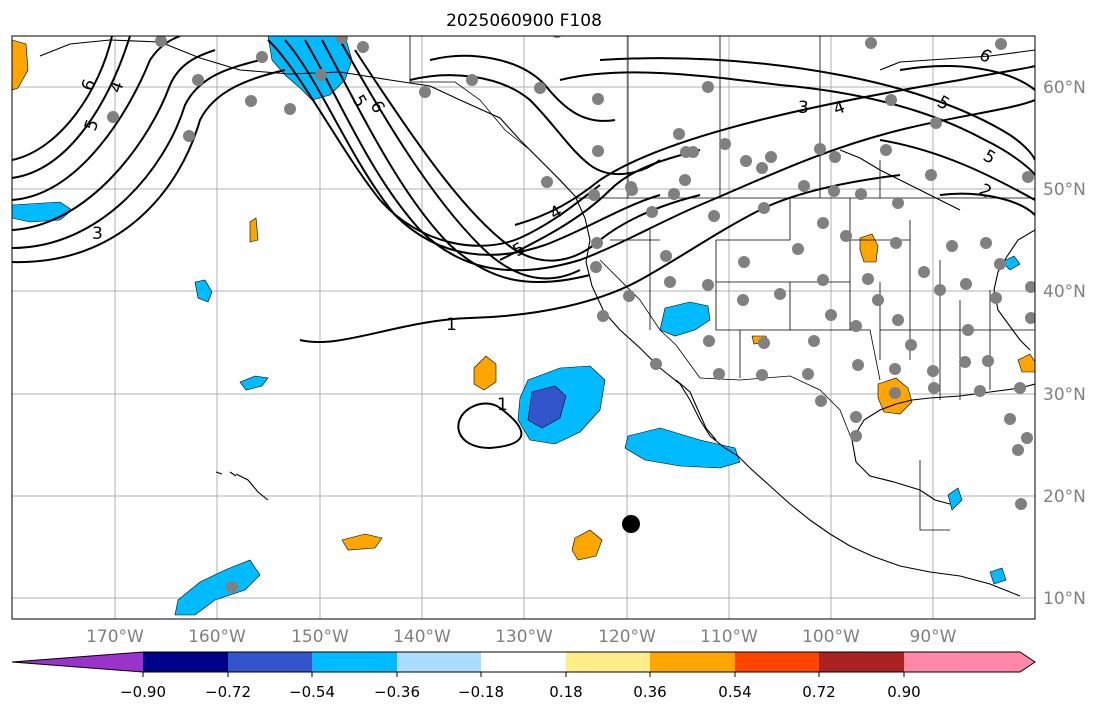  What do you see at coordinates (481, 692) in the screenshot?
I see `colorbar-tick-label: −0.18` at bounding box center [481, 692].